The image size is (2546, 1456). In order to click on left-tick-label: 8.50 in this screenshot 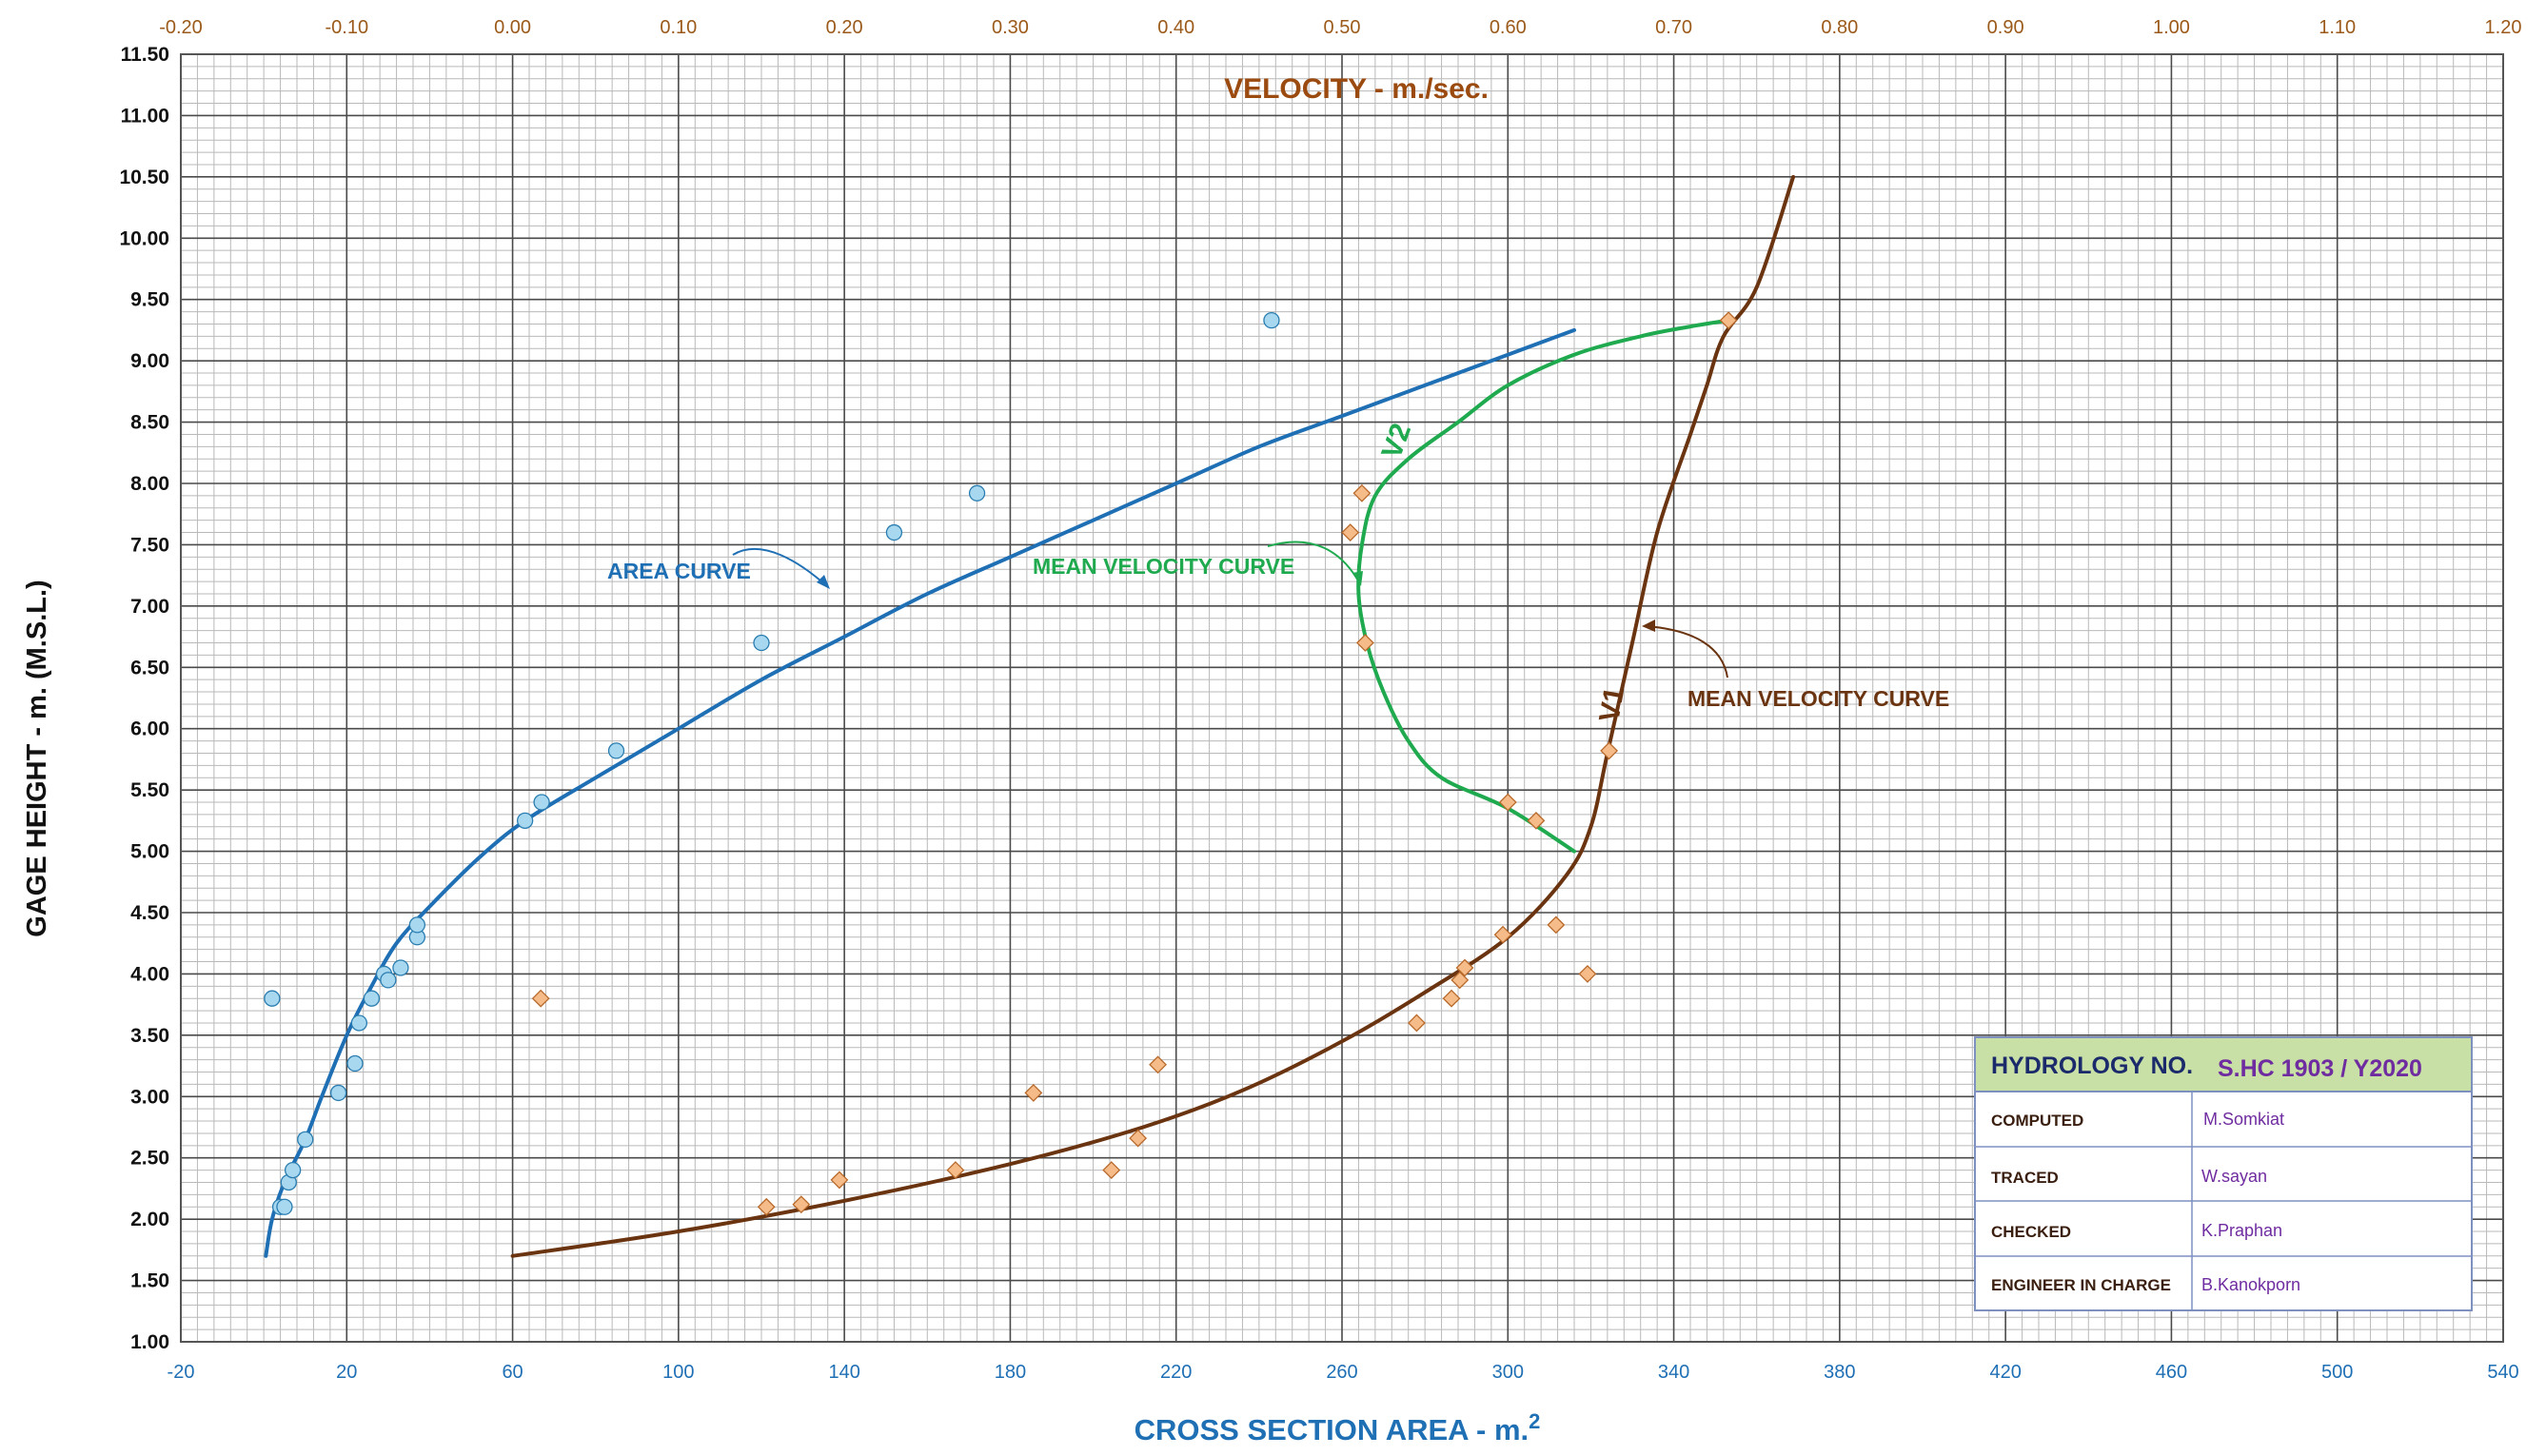, I will do `click(149, 423)`.